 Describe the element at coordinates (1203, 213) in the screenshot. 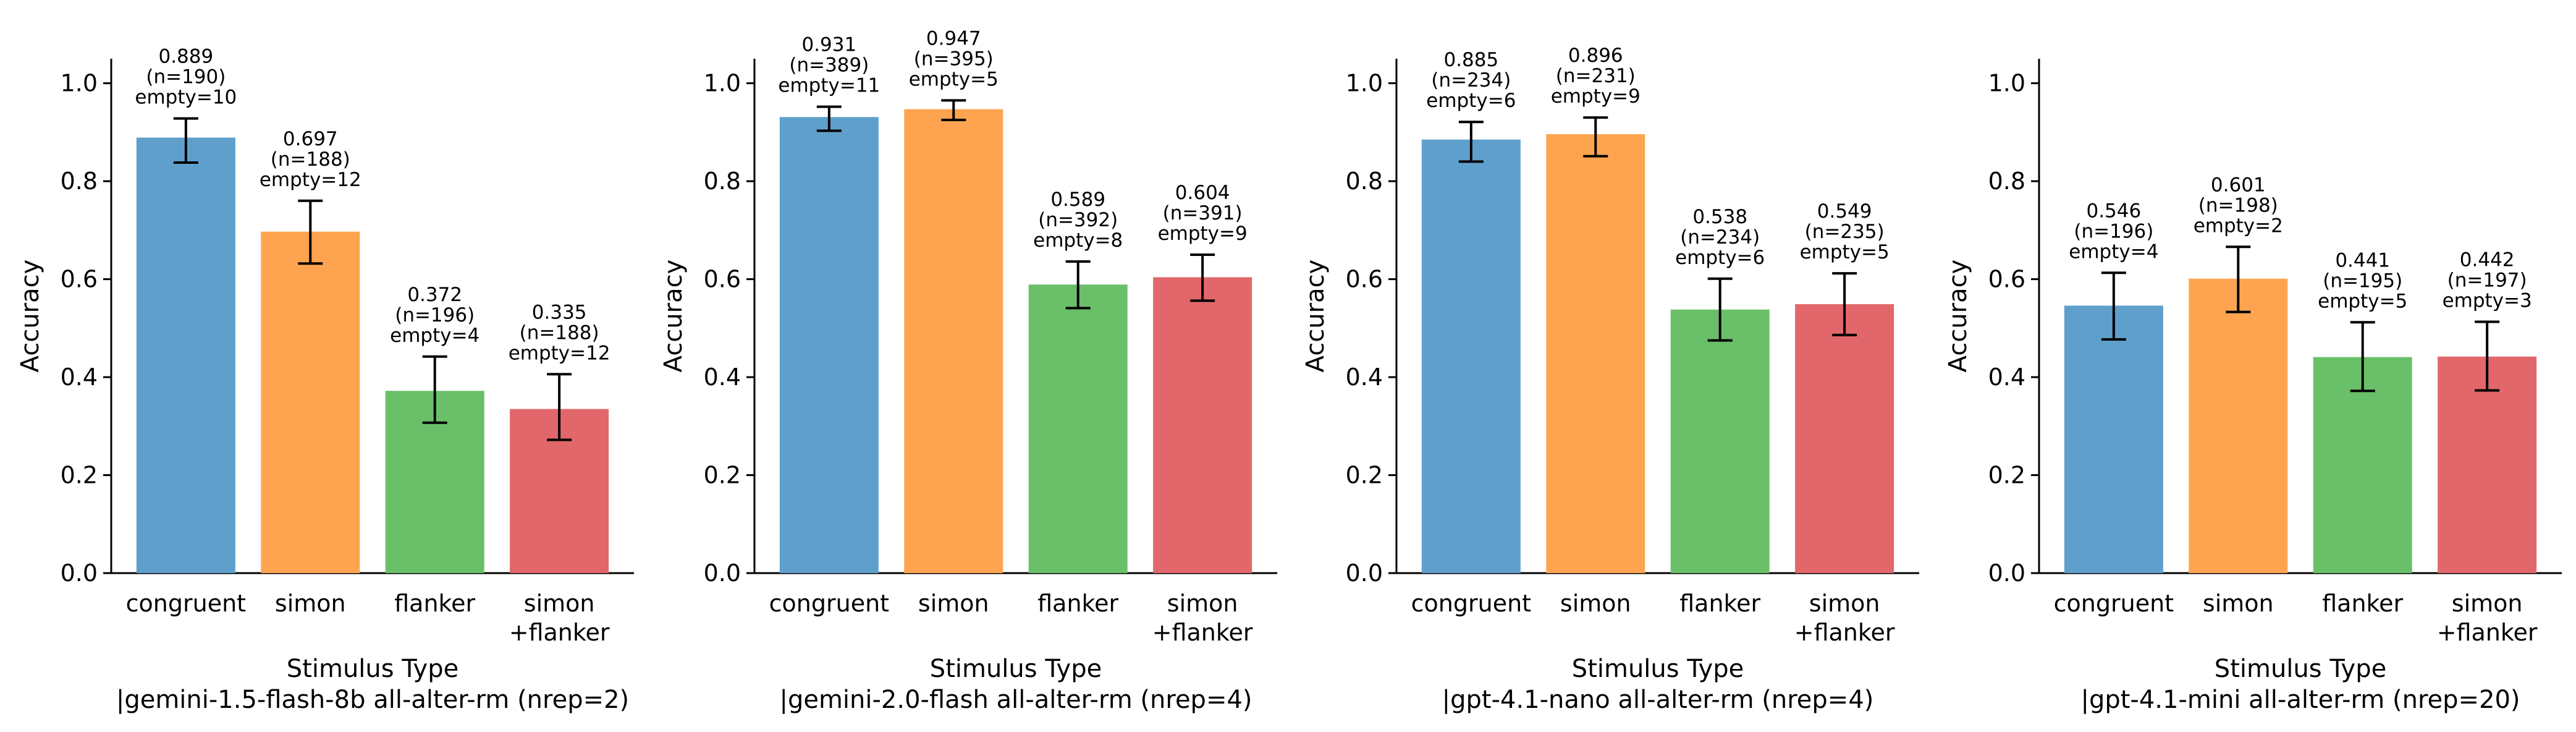

I see `bar-annotation: 0.604 (n=391) empty=9` at that location.